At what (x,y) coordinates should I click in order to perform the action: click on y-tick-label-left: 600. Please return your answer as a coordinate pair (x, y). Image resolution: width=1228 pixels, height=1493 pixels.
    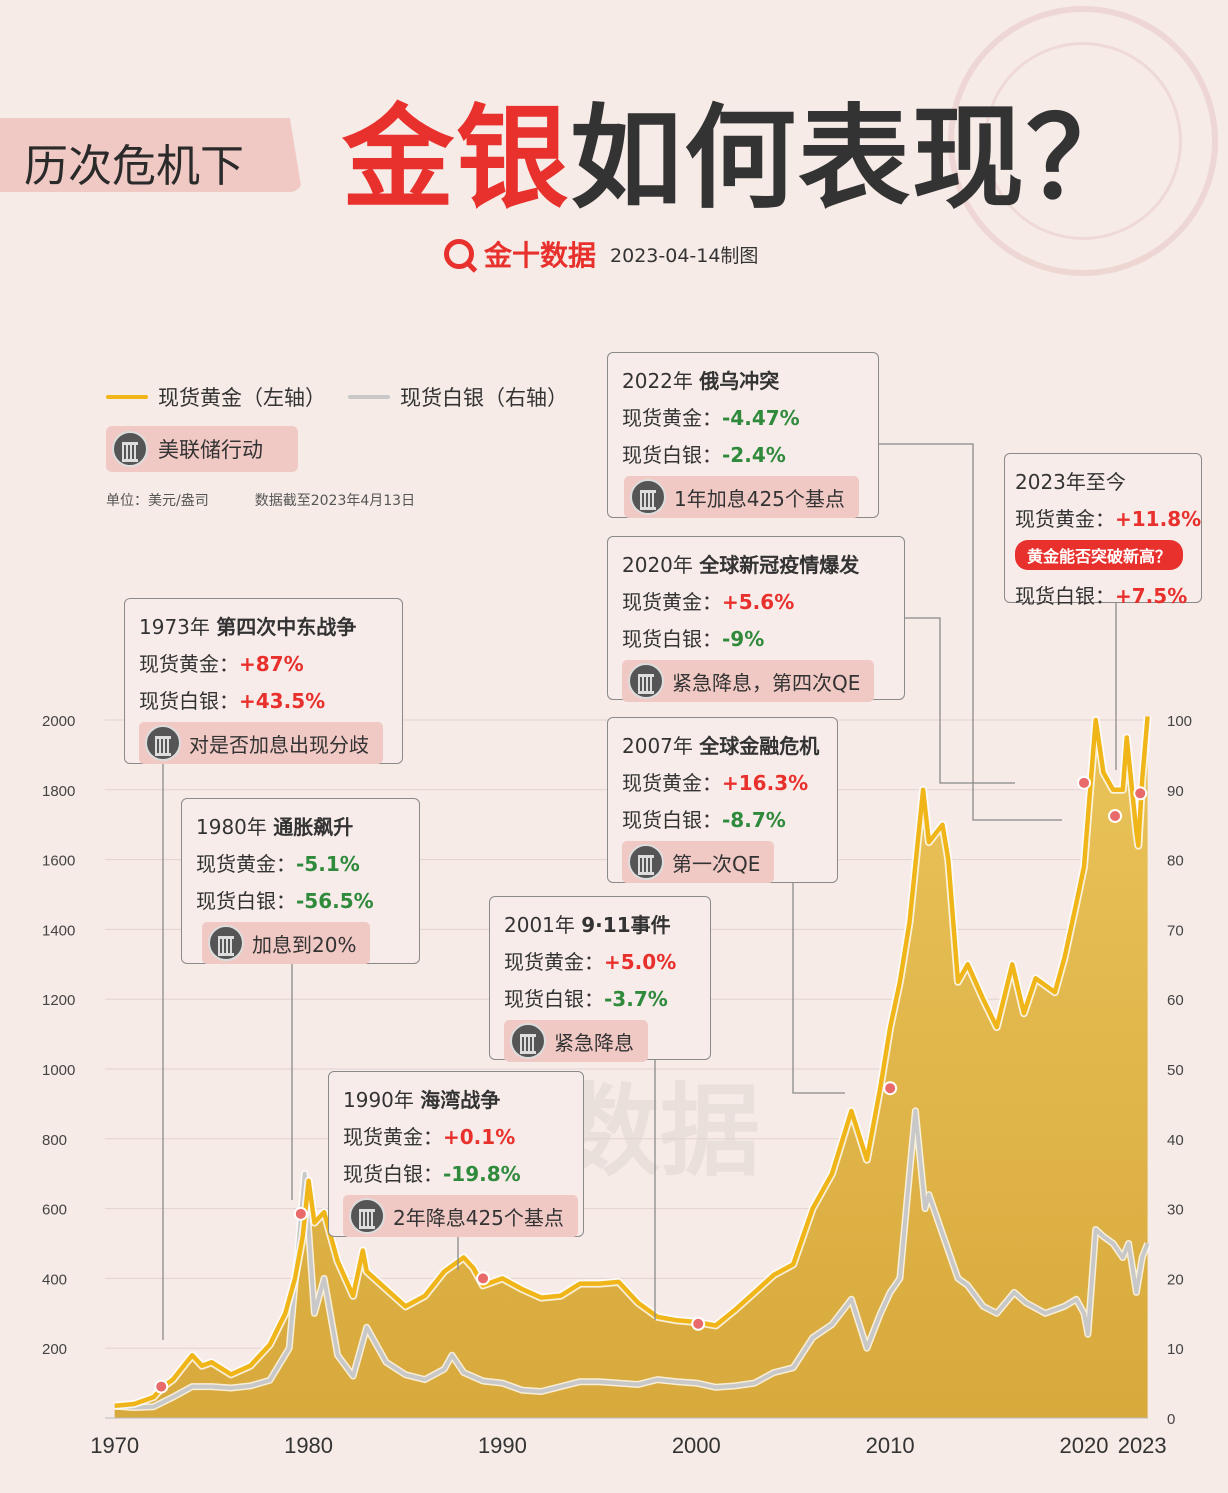
    Looking at the image, I should click on (54, 1210).